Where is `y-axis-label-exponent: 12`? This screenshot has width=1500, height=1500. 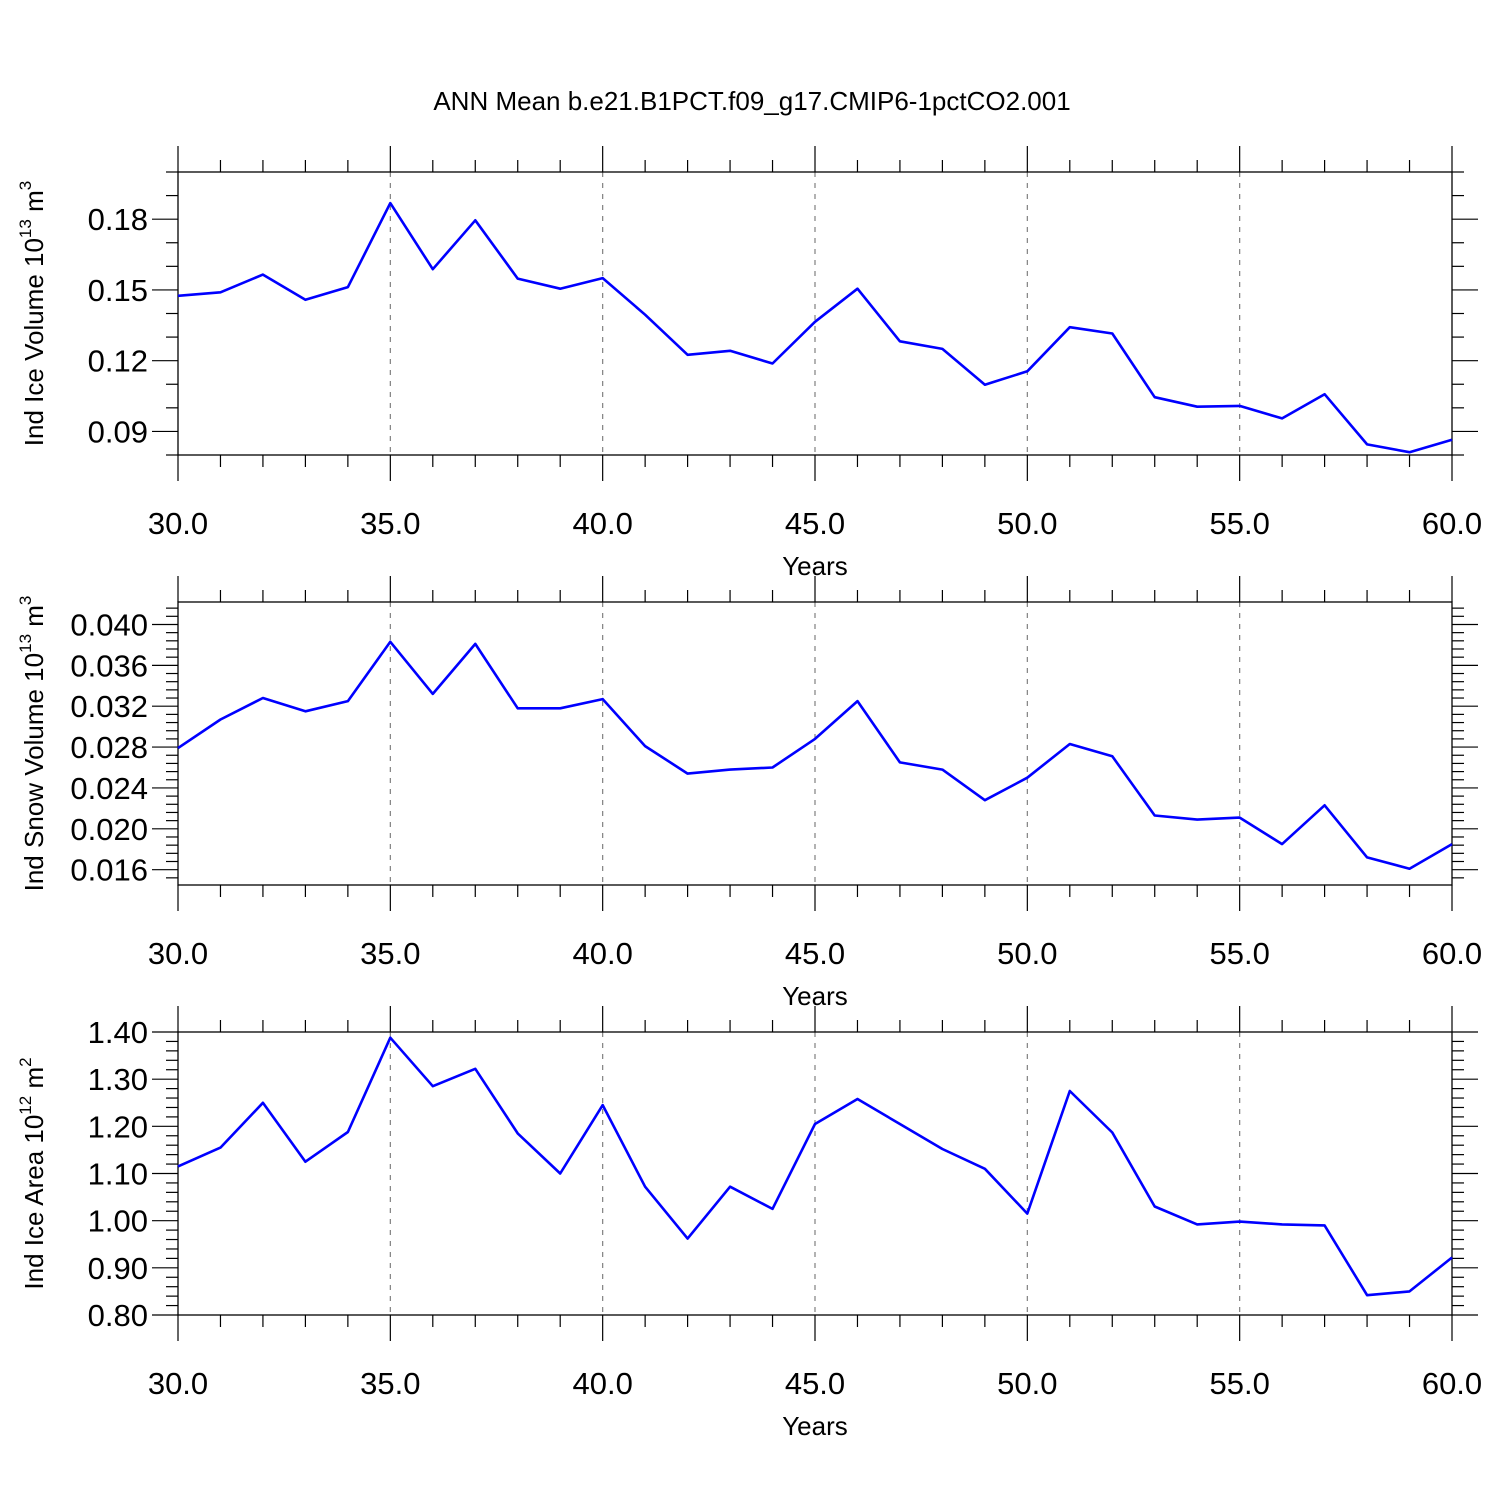
y-axis-label-exponent: 12 is located at coordinates (25, 1105).